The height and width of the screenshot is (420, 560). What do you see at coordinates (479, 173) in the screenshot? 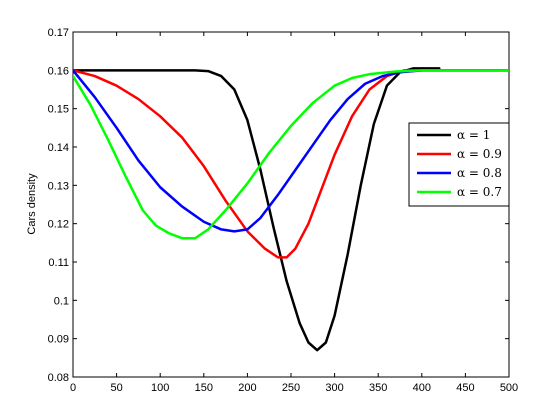
I see `legend-label-2: α = 0.8` at bounding box center [479, 173].